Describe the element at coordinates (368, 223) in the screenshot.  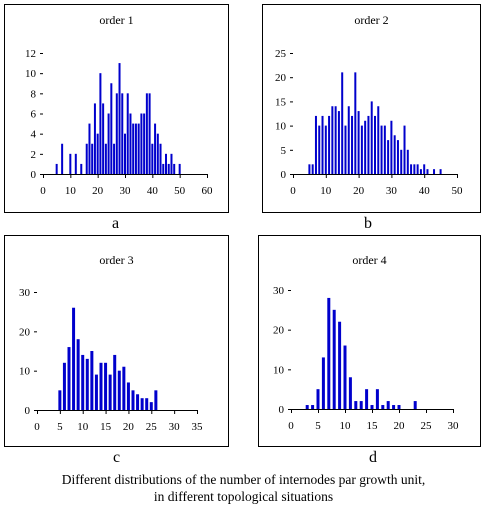
I see `panel-label-b: b` at that location.